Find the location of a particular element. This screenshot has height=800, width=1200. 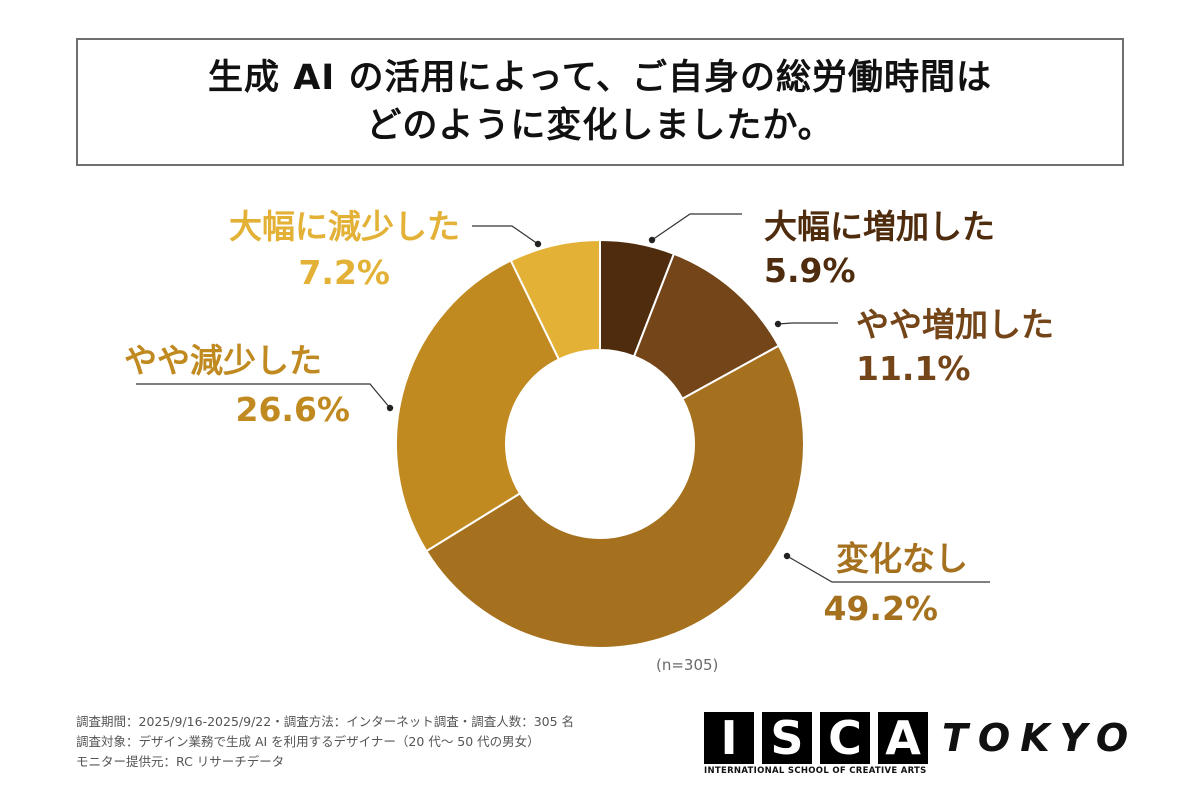

category-label-5: 大幅に減少した is located at coordinates (344, 226).